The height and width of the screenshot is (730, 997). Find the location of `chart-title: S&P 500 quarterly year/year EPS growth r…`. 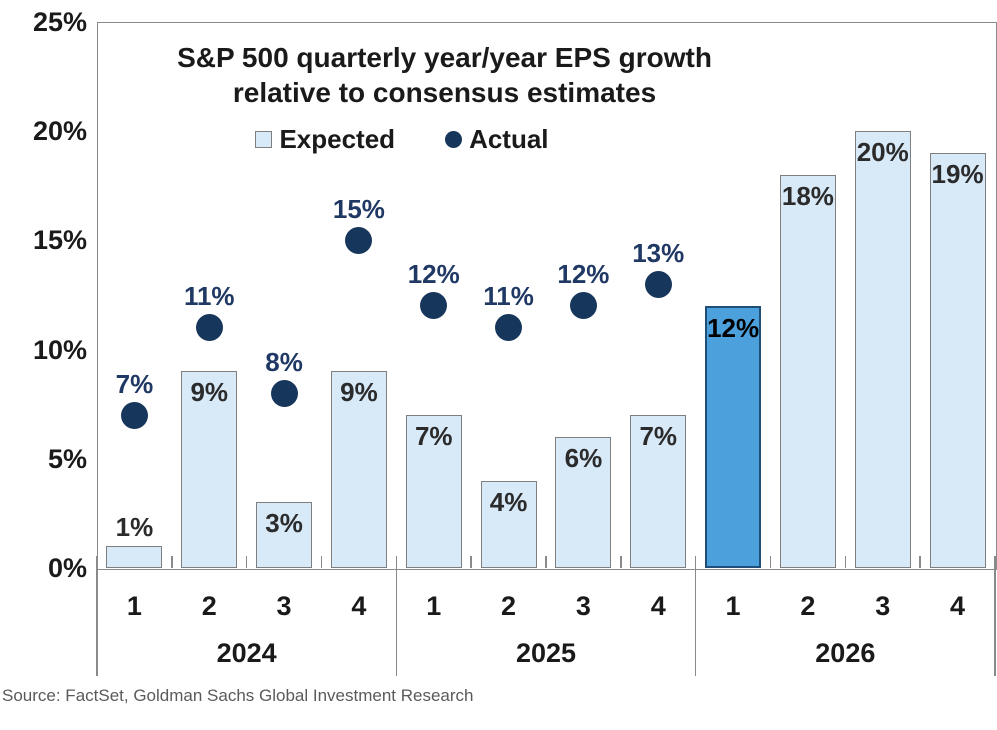

chart-title: S&P 500 quarterly year/year EPS growth r… is located at coordinates (444, 75).